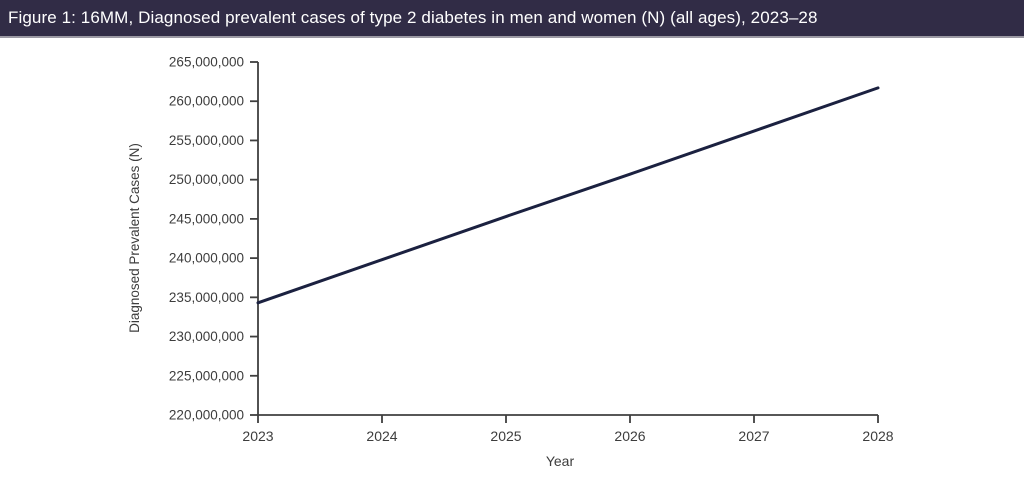 Image resolution: width=1024 pixels, height=482 pixels. I want to click on x-tick-label: 2024, so click(381, 436).